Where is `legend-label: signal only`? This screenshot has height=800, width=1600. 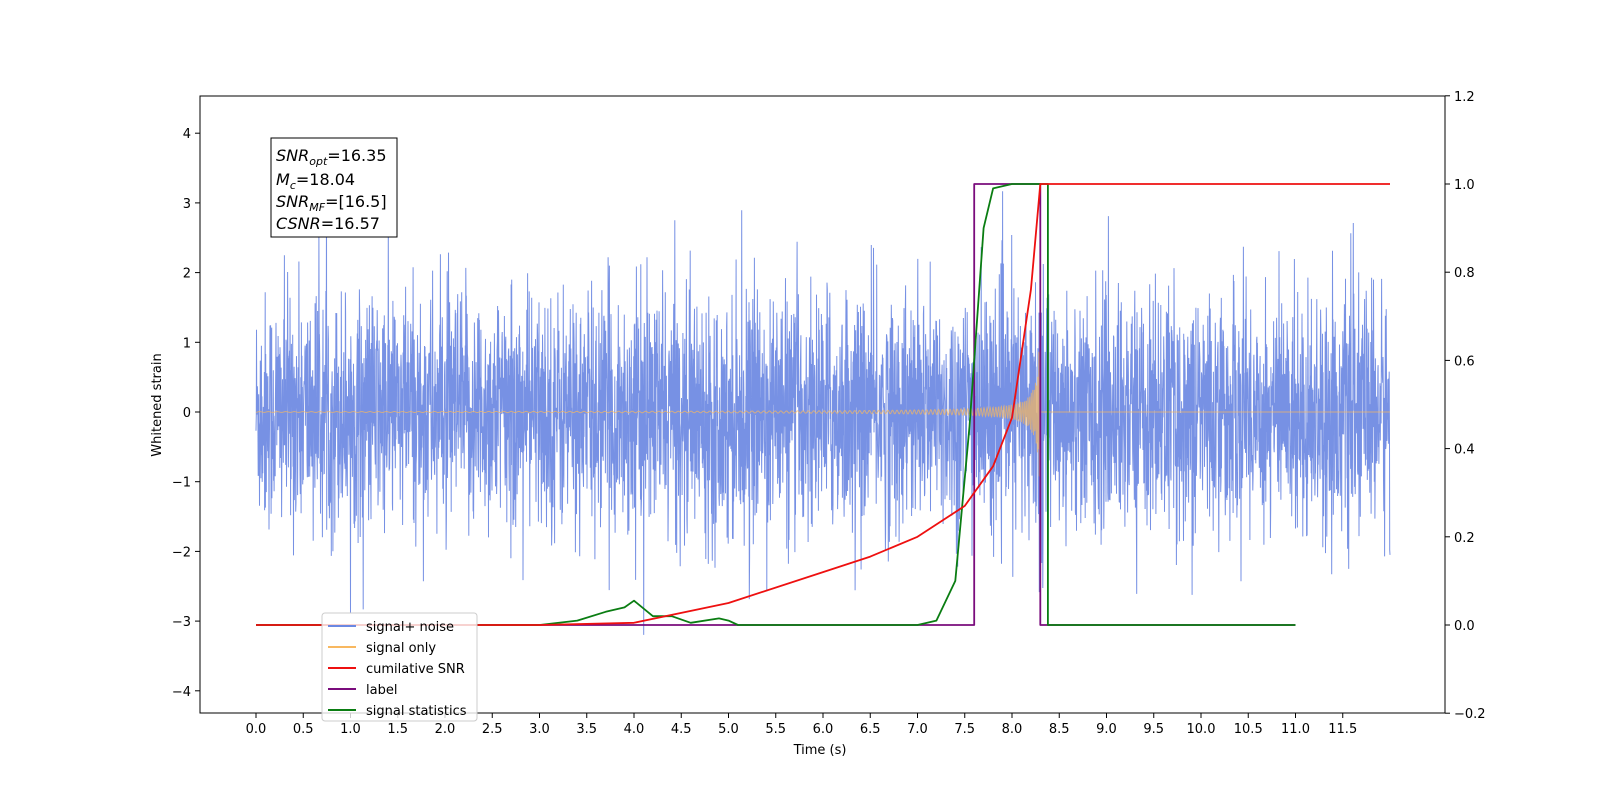 legend-label: signal only is located at coordinates (401, 648).